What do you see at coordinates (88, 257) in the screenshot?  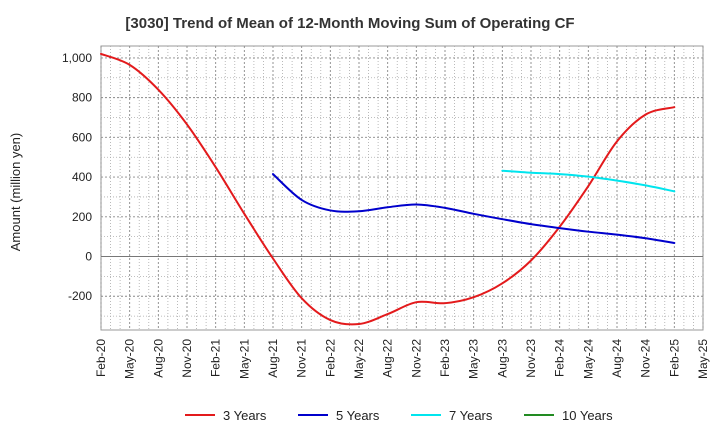 I see `y-tick-label: 0` at bounding box center [88, 257].